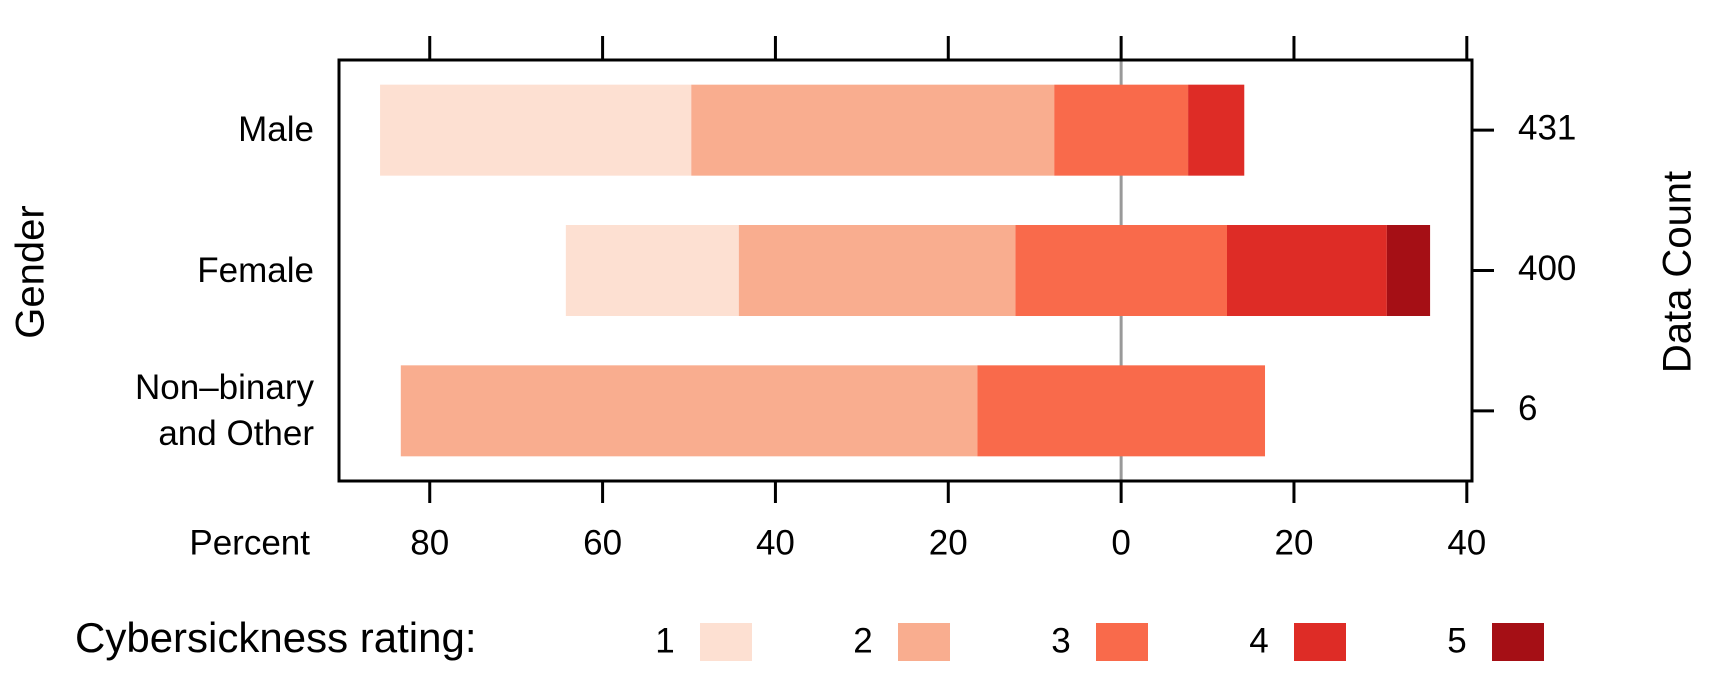 Image resolution: width=1716 pixels, height=673 pixels. What do you see at coordinates (224, 410) in the screenshot?
I see `category-label: Non–binary and Other` at bounding box center [224, 410].